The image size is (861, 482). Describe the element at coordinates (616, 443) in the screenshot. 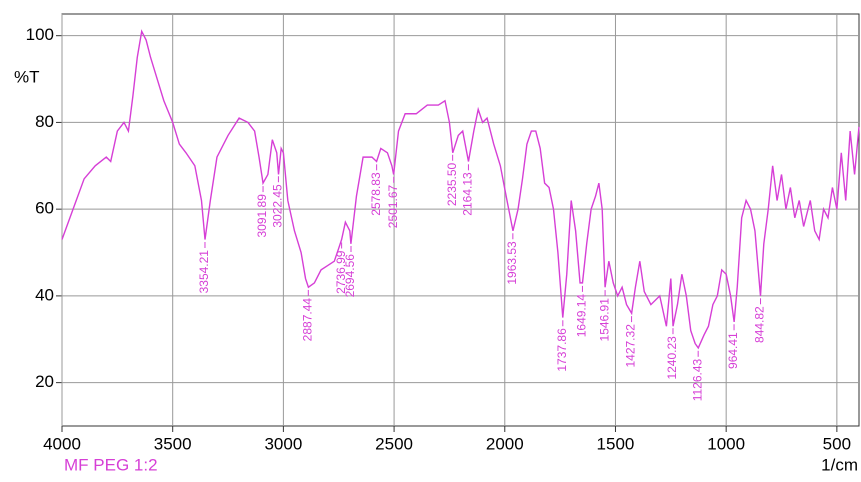

I see `x-tick-label: 1500` at that location.